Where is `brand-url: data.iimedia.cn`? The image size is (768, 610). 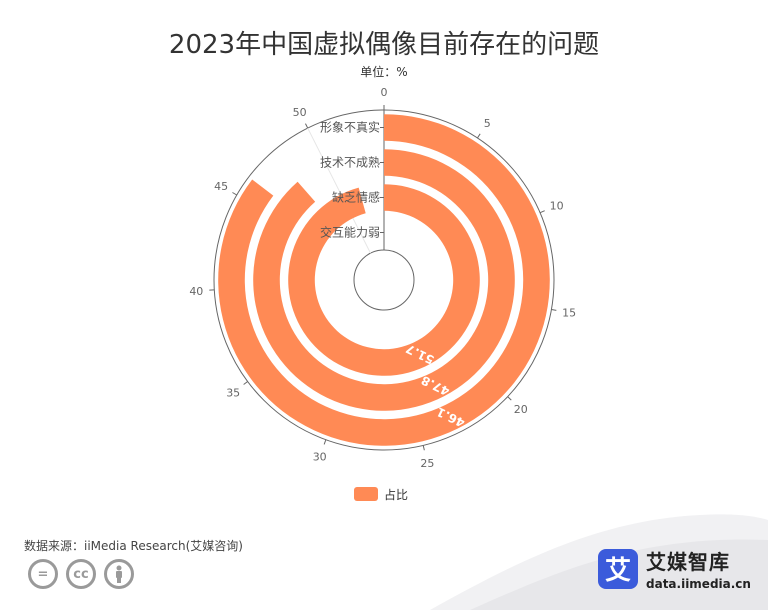
brand-url: data.iimedia.cn is located at coordinates (698, 584).